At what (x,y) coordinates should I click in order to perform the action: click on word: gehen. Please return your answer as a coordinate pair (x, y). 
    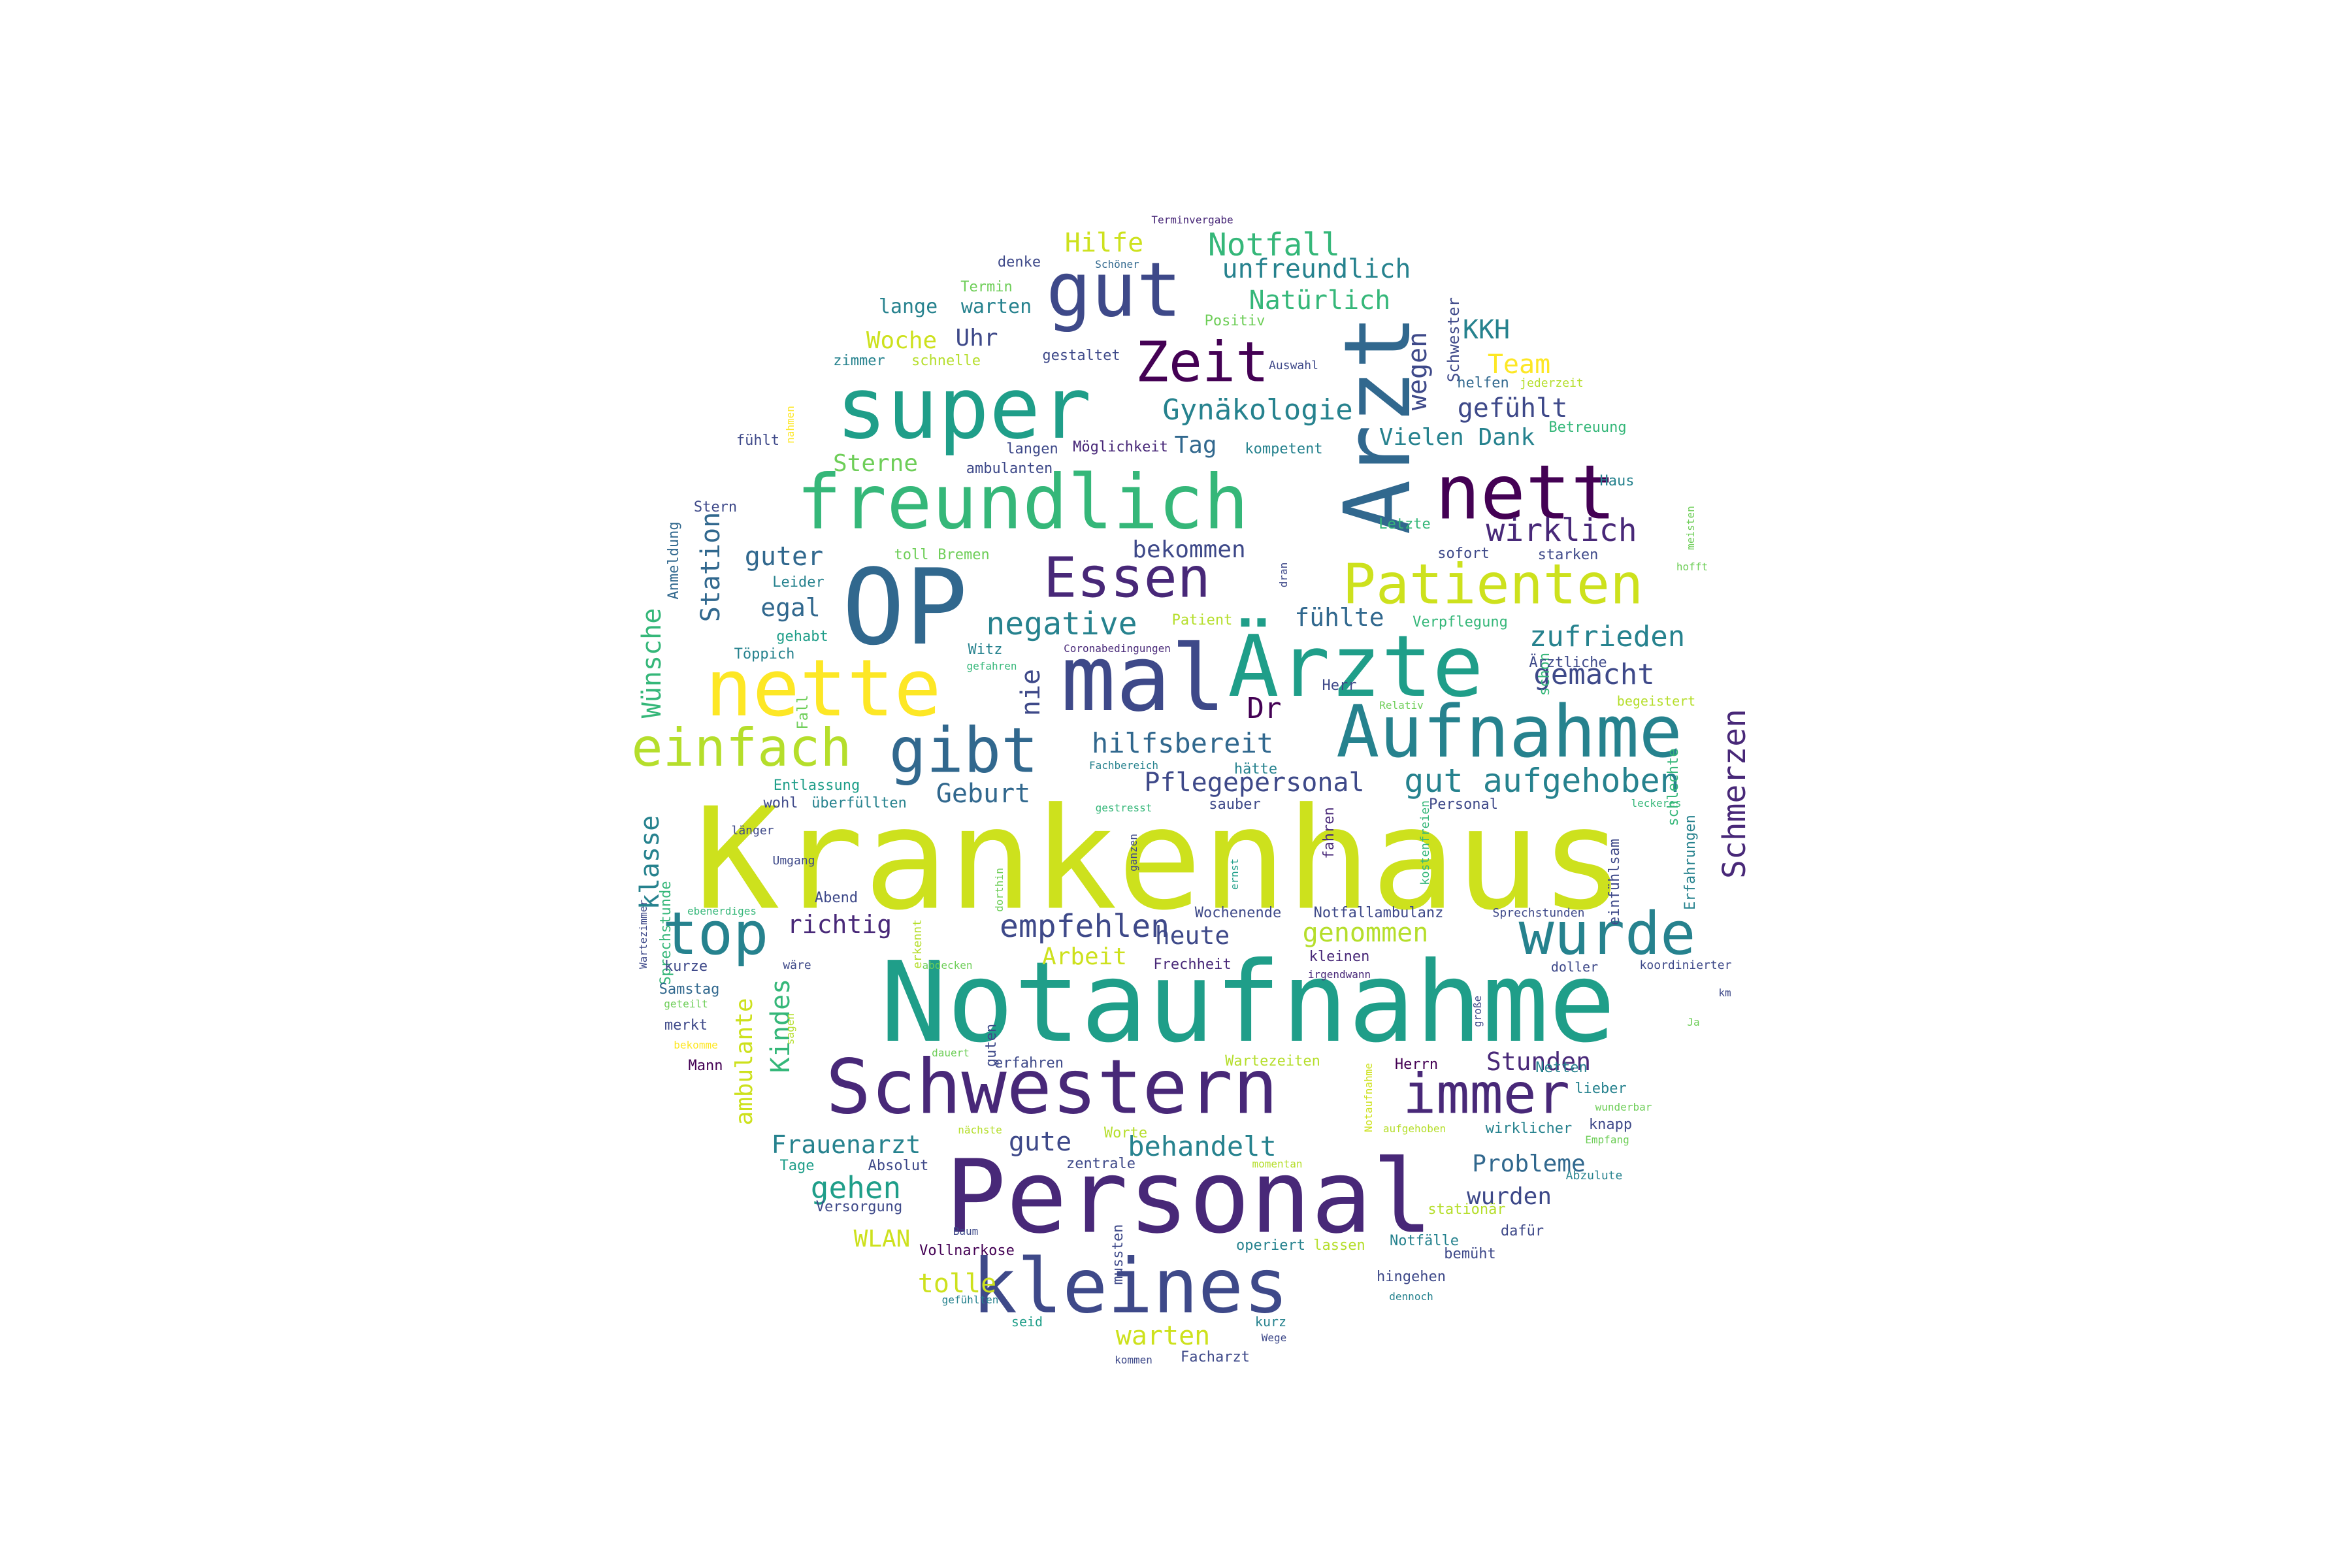
    Looking at the image, I should click on (856, 1187).